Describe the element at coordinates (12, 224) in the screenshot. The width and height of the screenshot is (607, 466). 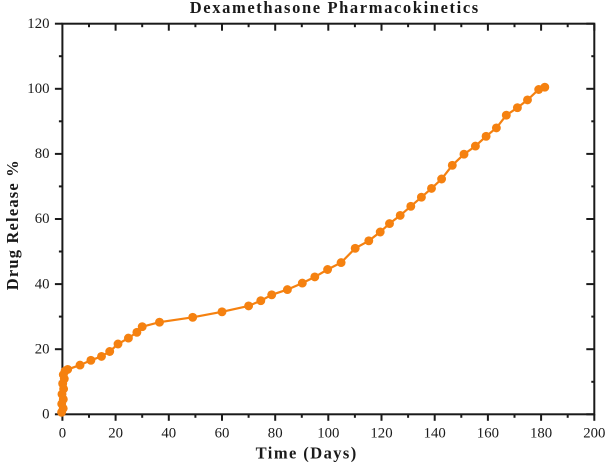
I see `svg-text: Drug Release %` at that location.